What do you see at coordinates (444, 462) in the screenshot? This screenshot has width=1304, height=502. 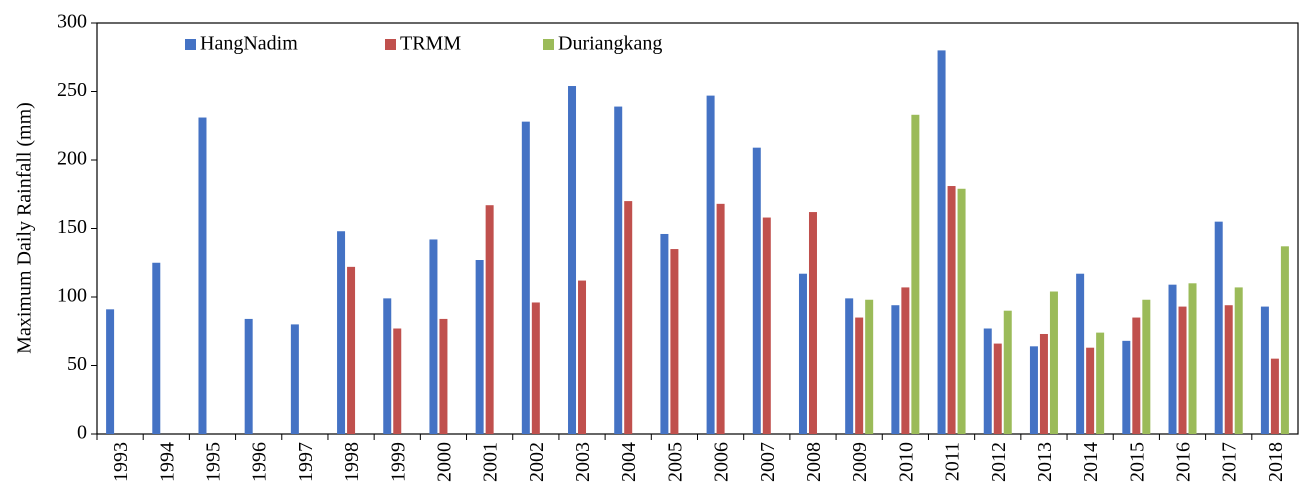 I see `x-tick-label: 2000` at bounding box center [444, 462].